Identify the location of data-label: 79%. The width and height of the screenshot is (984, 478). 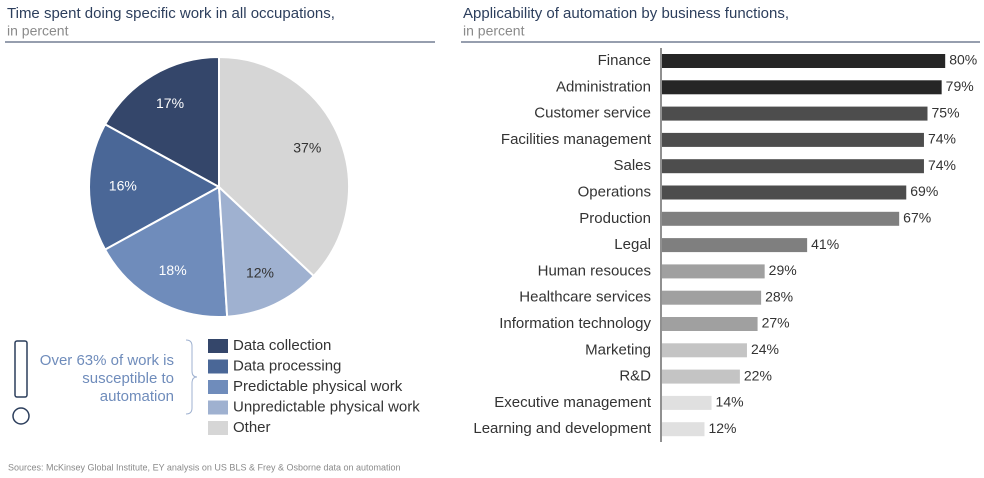
(960, 86).